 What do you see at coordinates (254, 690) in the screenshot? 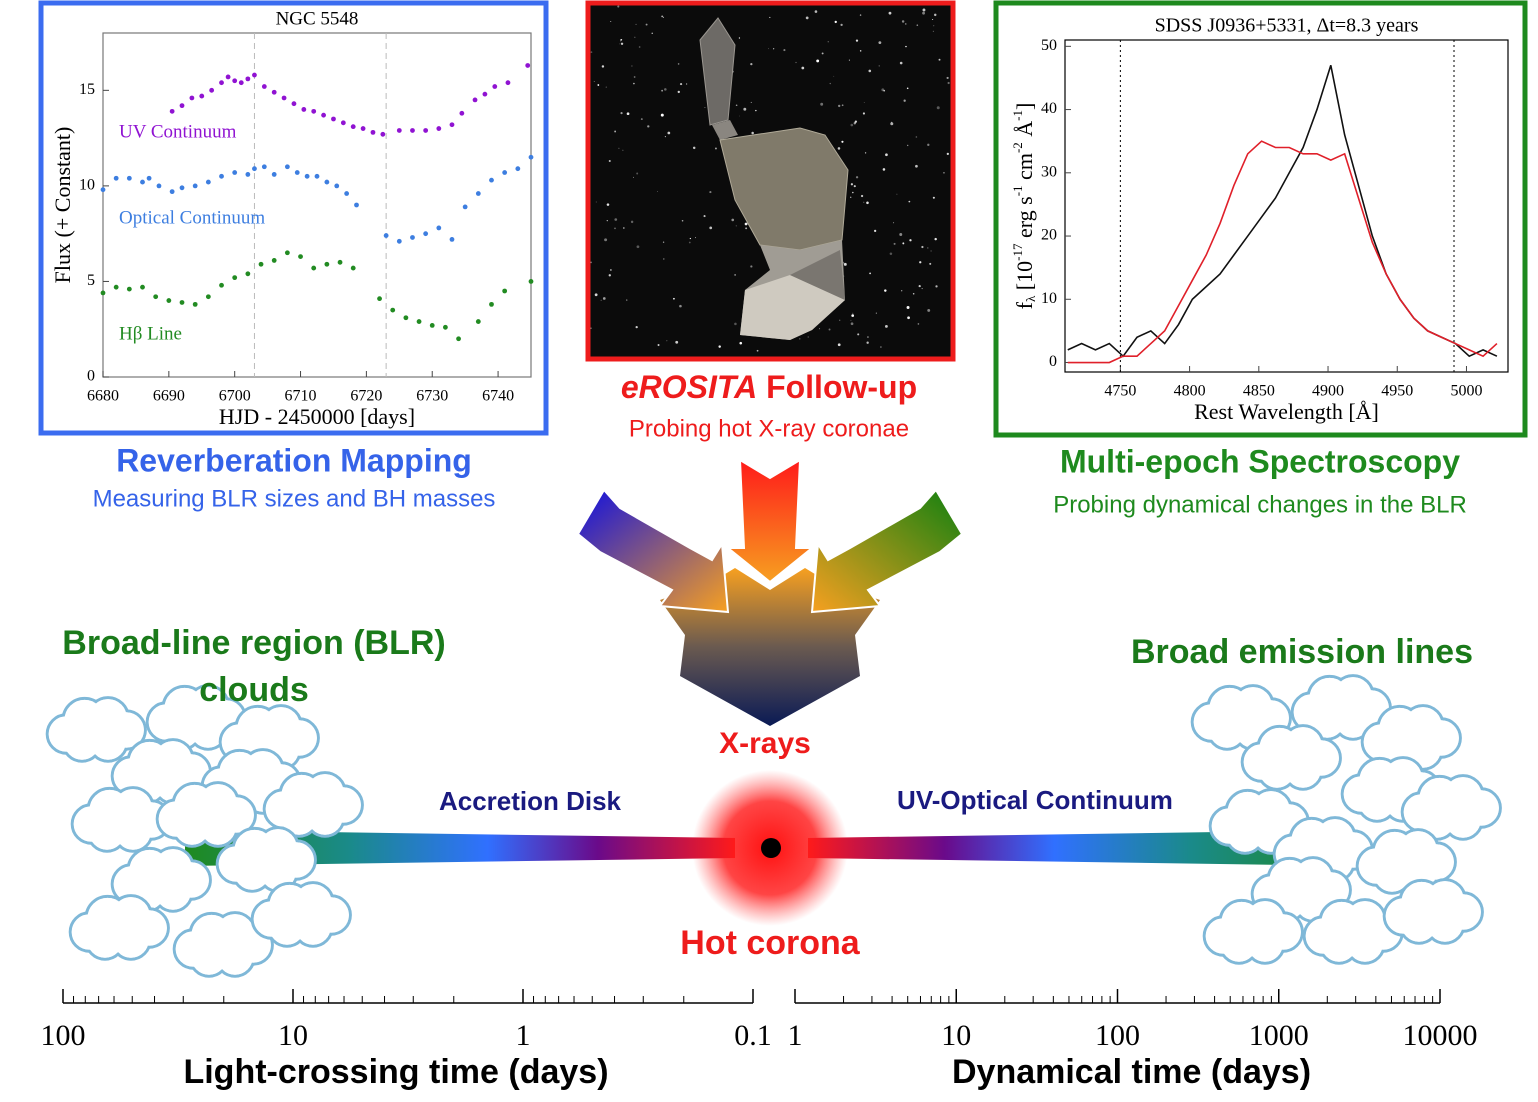
I see `label-blr: clouds` at bounding box center [254, 690].